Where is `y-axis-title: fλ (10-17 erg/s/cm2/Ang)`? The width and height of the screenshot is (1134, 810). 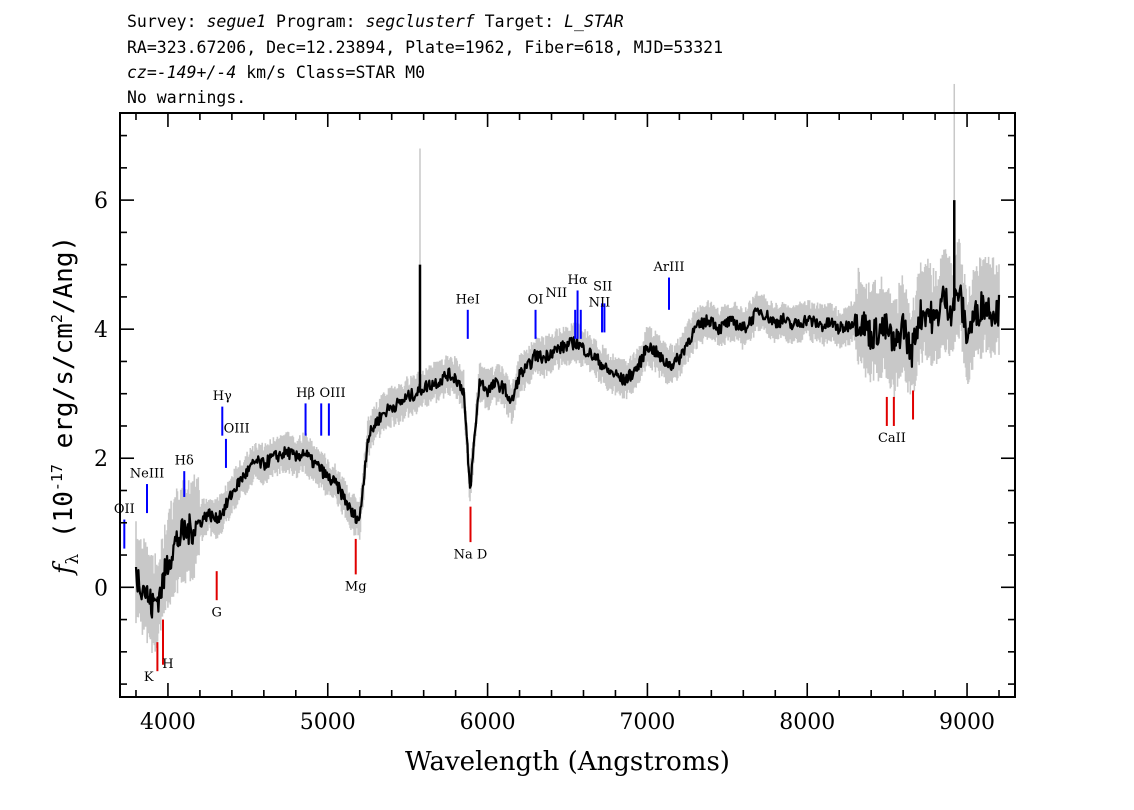 y-axis-title: fλ (10-17 erg/s/cm2/Ang) is located at coordinates (65, 406).